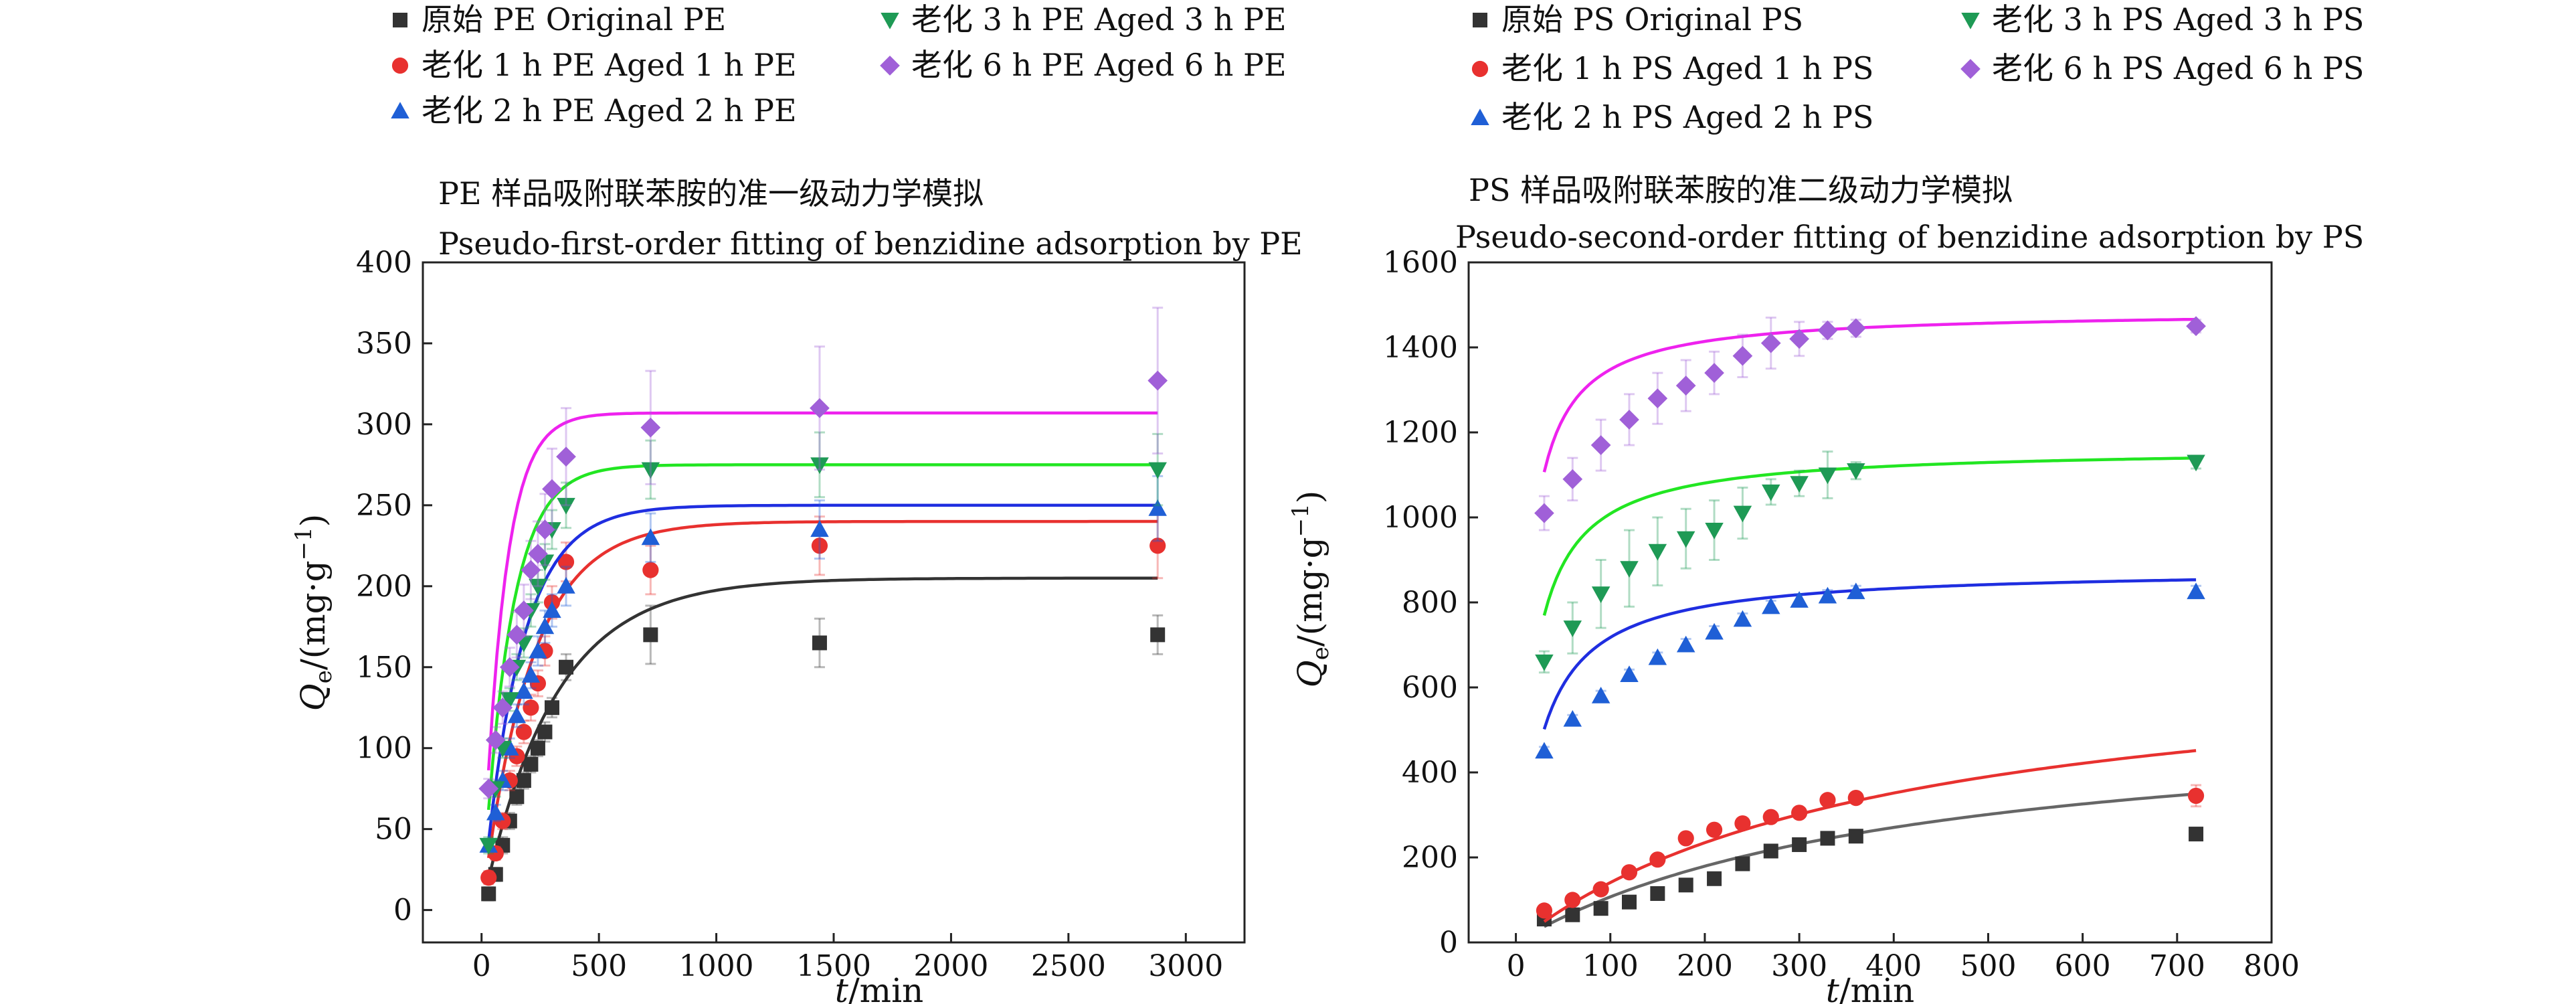 The image size is (2576, 1004). I want to click on pe-y-tick-label: 400, so click(384, 263).